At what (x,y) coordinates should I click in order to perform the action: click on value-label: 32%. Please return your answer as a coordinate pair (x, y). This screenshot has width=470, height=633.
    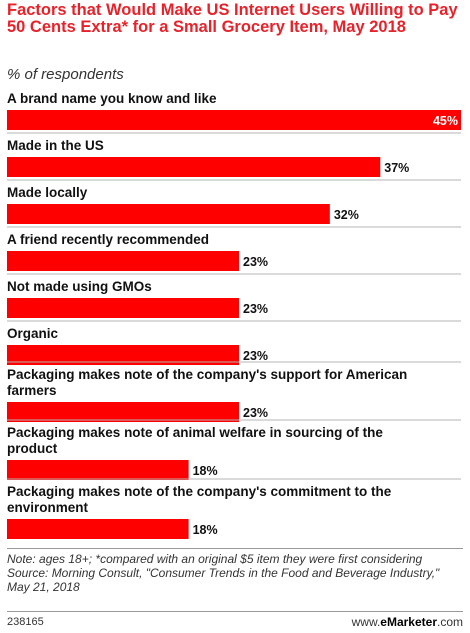
    Looking at the image, I should click on (346, 215).